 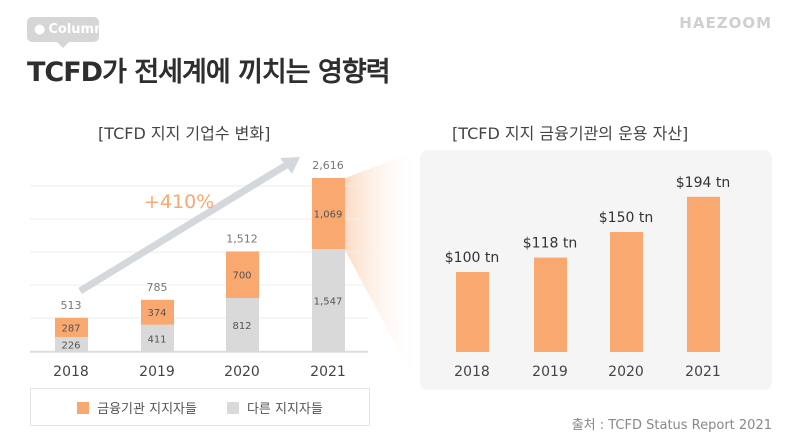 I want to click on value-label: 226, so click(x=70, y=345).